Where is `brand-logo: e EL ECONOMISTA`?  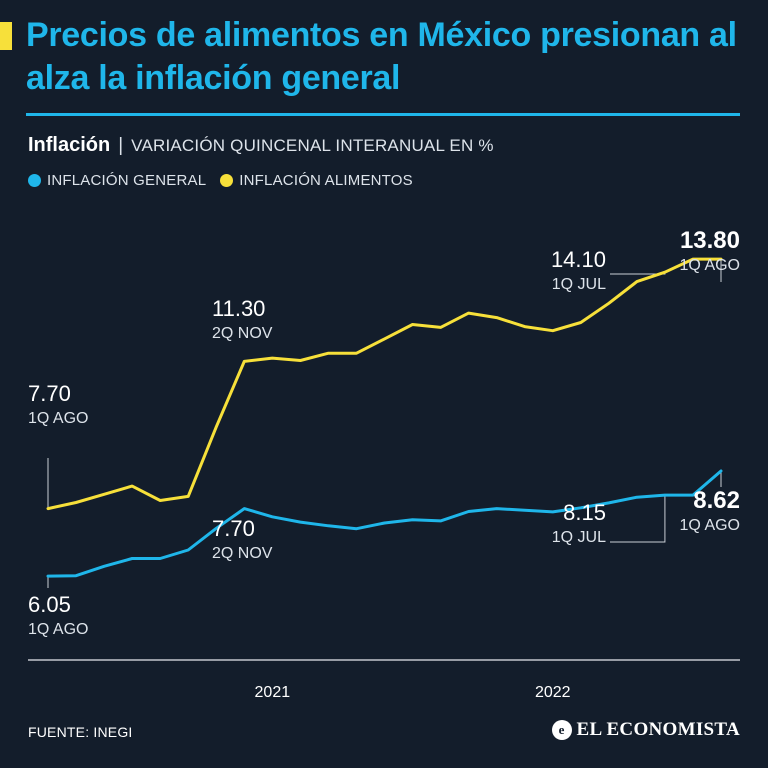
brand-logo: e EL ECONOMISTA is located at coordinates (646, 730).